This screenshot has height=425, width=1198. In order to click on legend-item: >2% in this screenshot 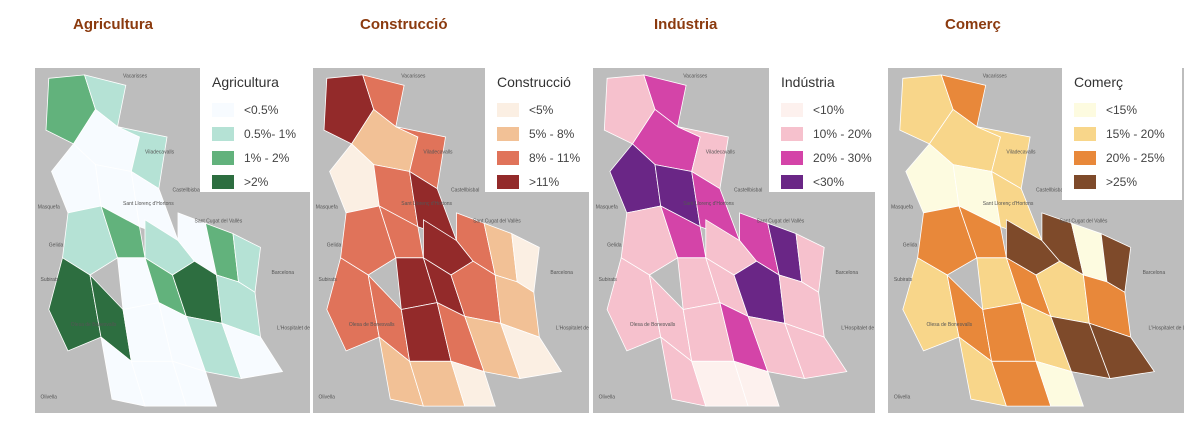, I will do `click(259, 182)`.